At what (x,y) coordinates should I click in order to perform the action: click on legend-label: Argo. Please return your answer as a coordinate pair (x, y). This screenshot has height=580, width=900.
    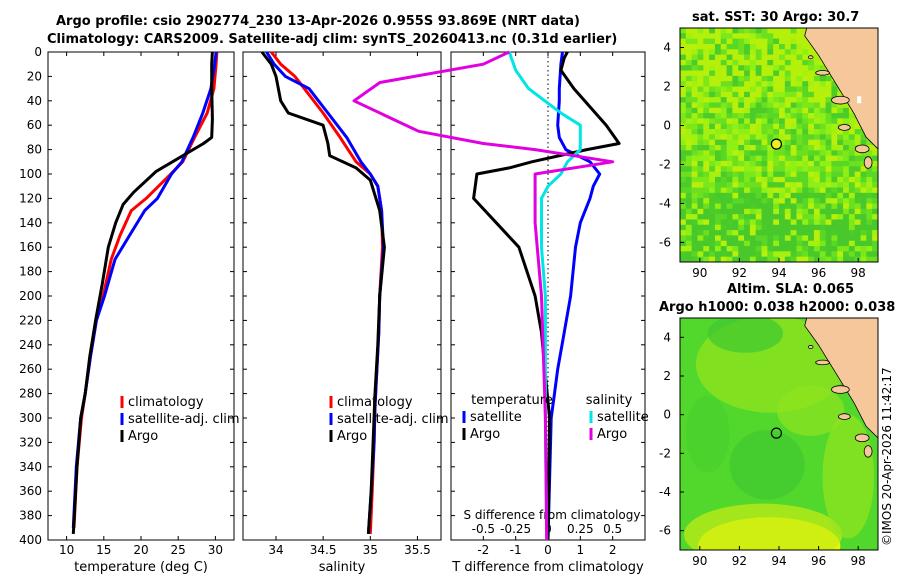
    Looking at the image, I should click on (352, 436).